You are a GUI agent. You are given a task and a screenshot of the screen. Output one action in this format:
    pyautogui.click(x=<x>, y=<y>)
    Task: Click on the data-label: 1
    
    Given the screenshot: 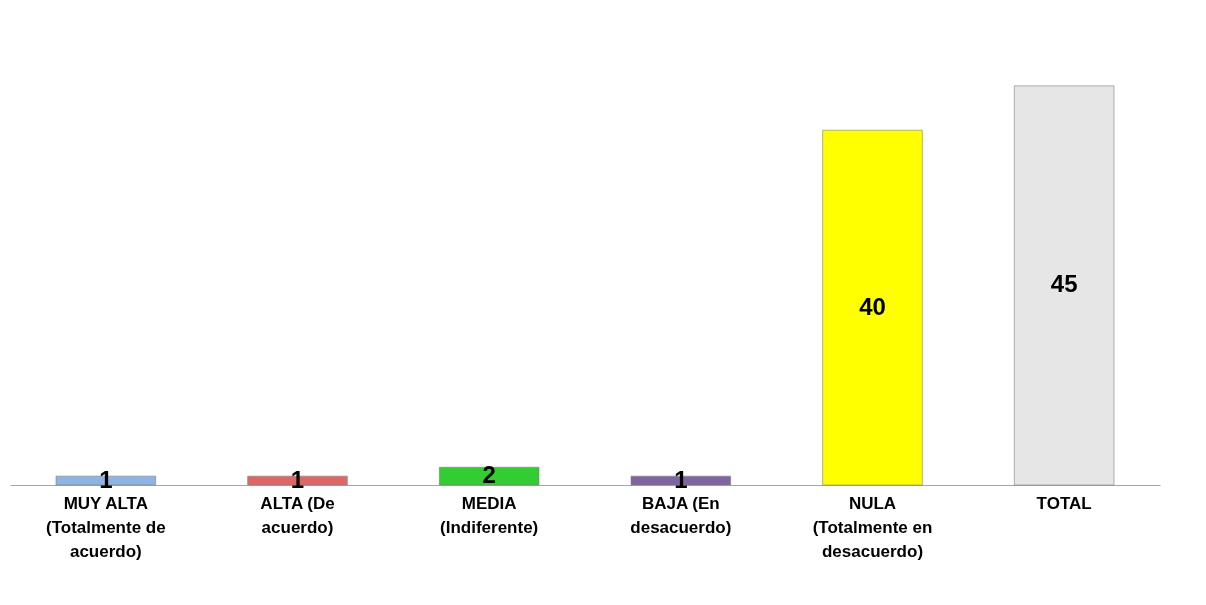 What is the action you would take?
    pyautogui.click(x=106, y=479)
    